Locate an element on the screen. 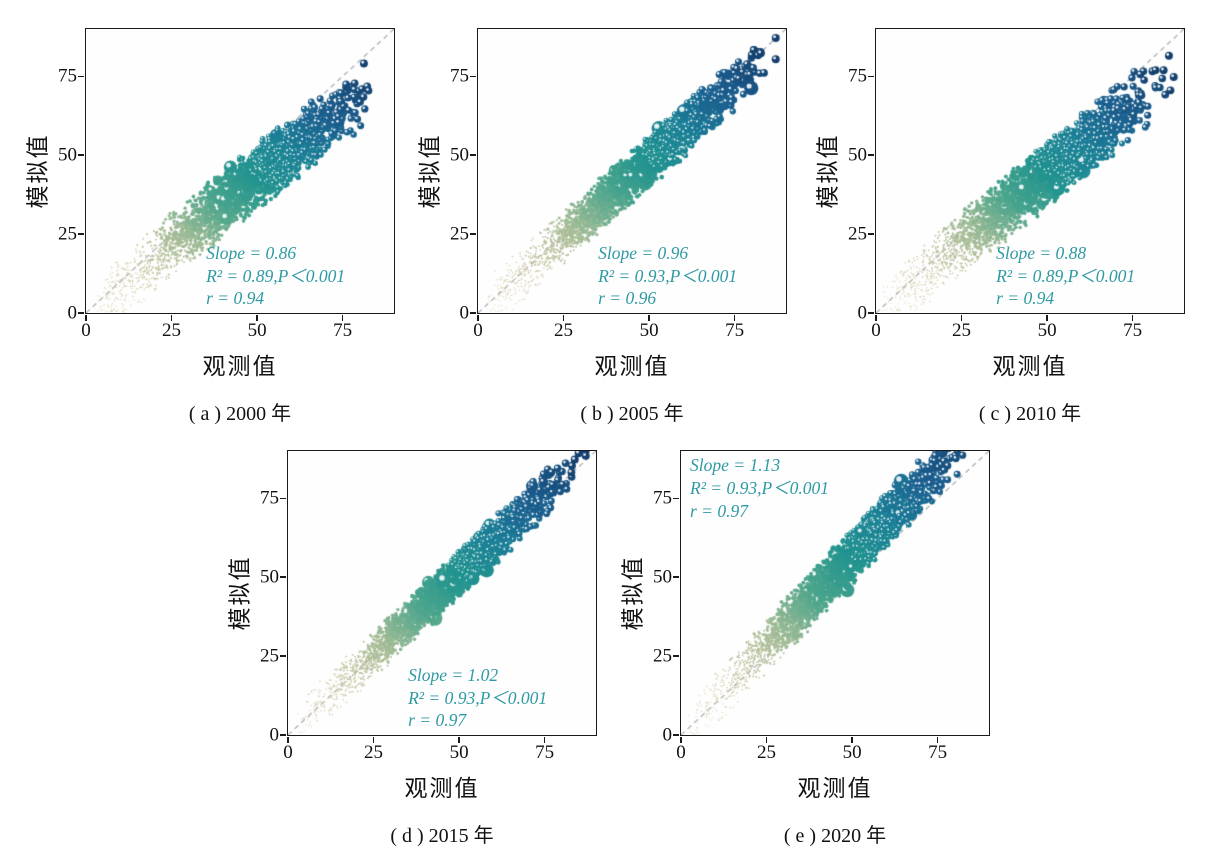 This screenshot has width=1226, height=853. subplot-caption: ( a ) 2000 年 is located at coordinates (240, 414).